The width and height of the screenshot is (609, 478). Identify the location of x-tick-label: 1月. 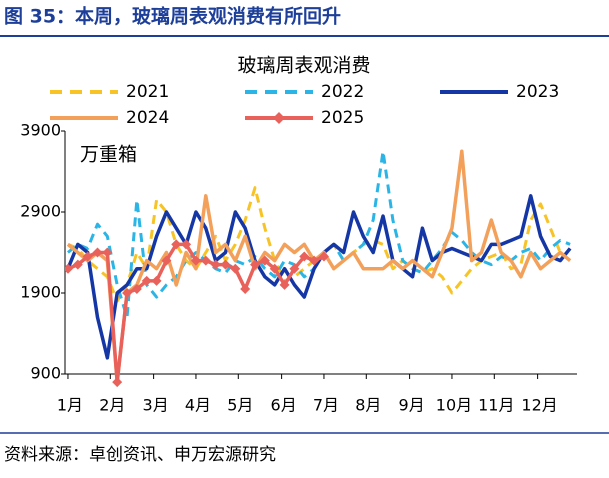
(70, 405).